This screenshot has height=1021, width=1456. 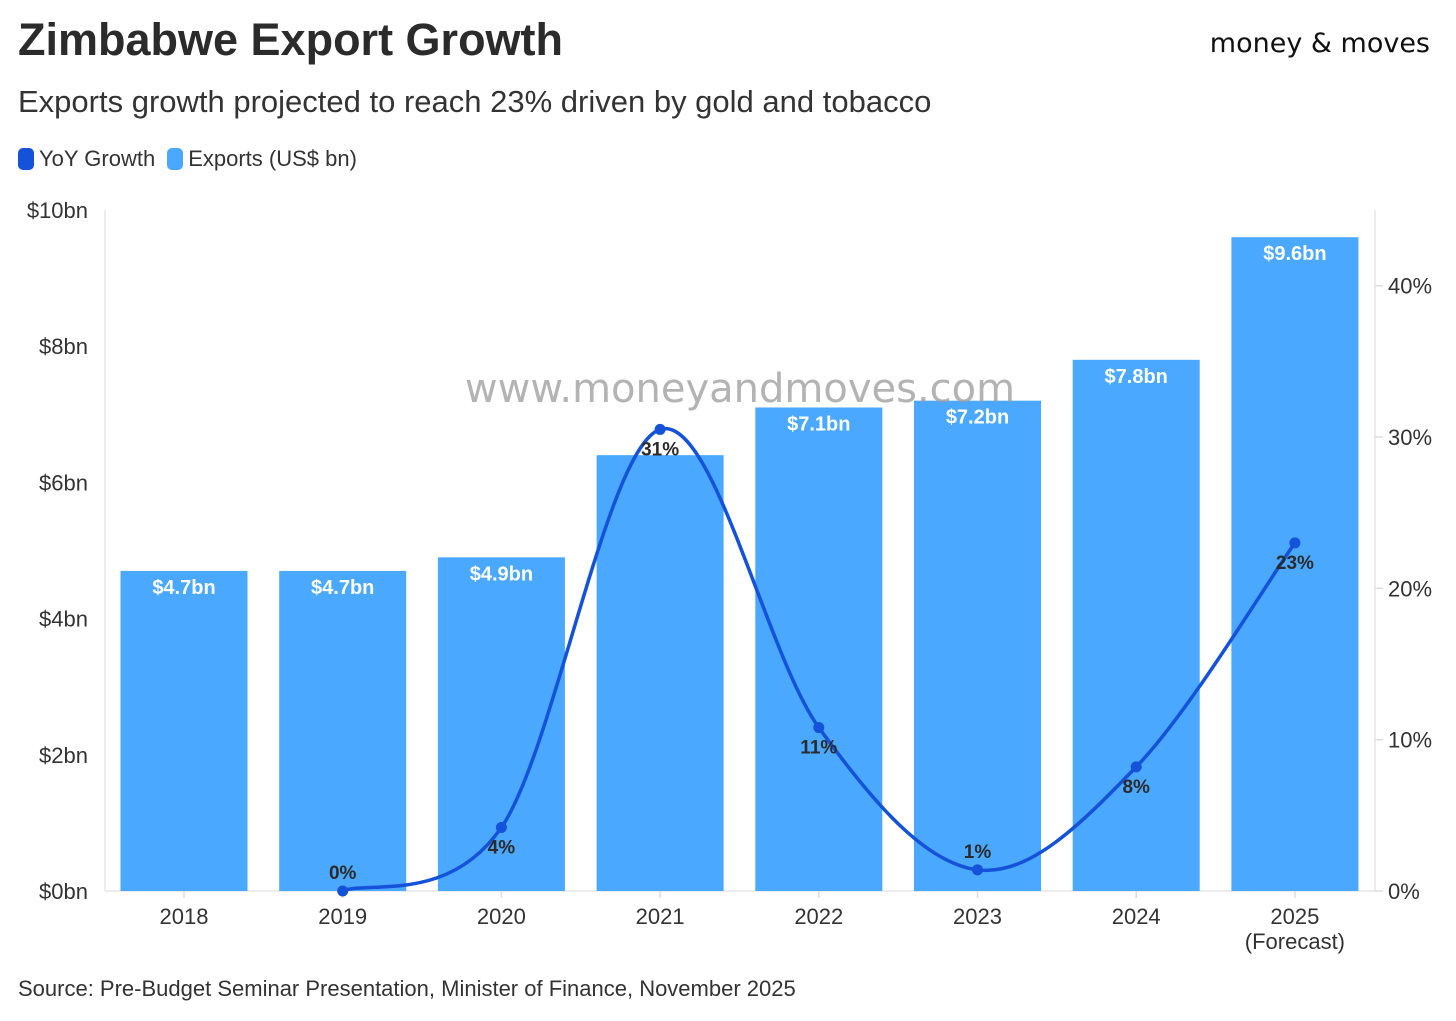 What do you see at coordinates (660, 916) in the screenshot?
I see `x-tick-label: 2021` at bounding box center [660, 916].